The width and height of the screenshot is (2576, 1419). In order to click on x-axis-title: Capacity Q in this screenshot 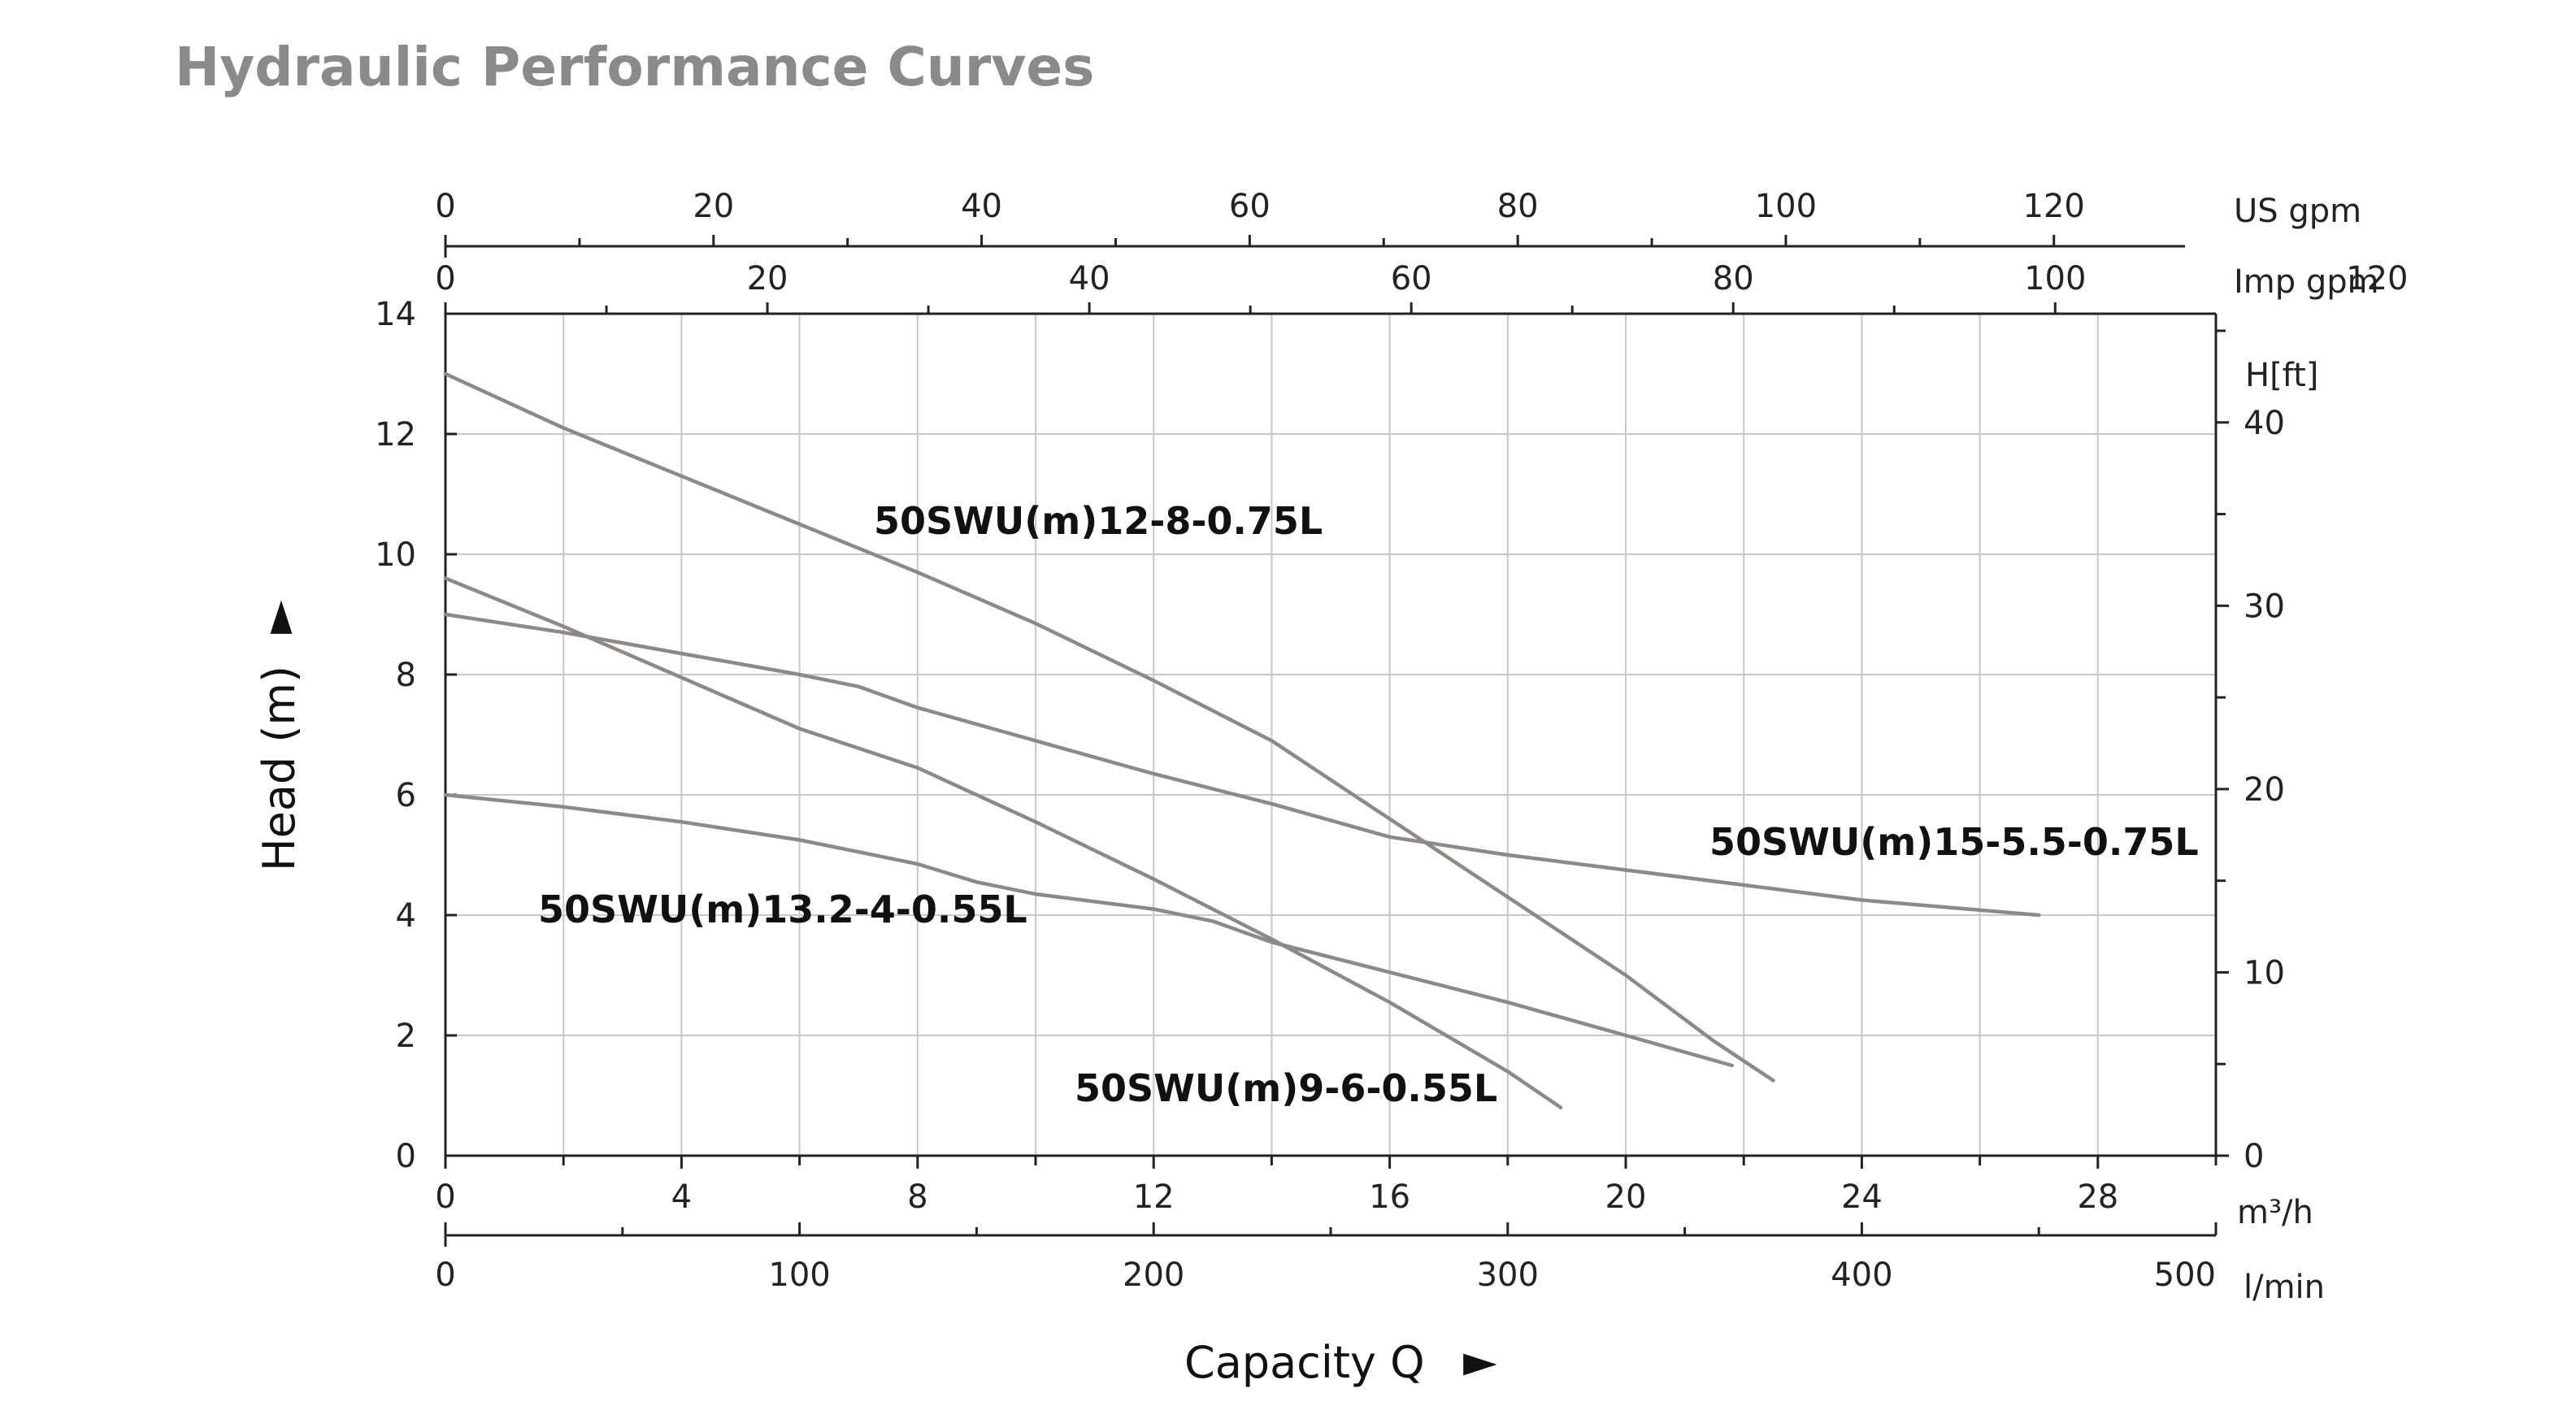, I will do `click(1304, 1362)`.